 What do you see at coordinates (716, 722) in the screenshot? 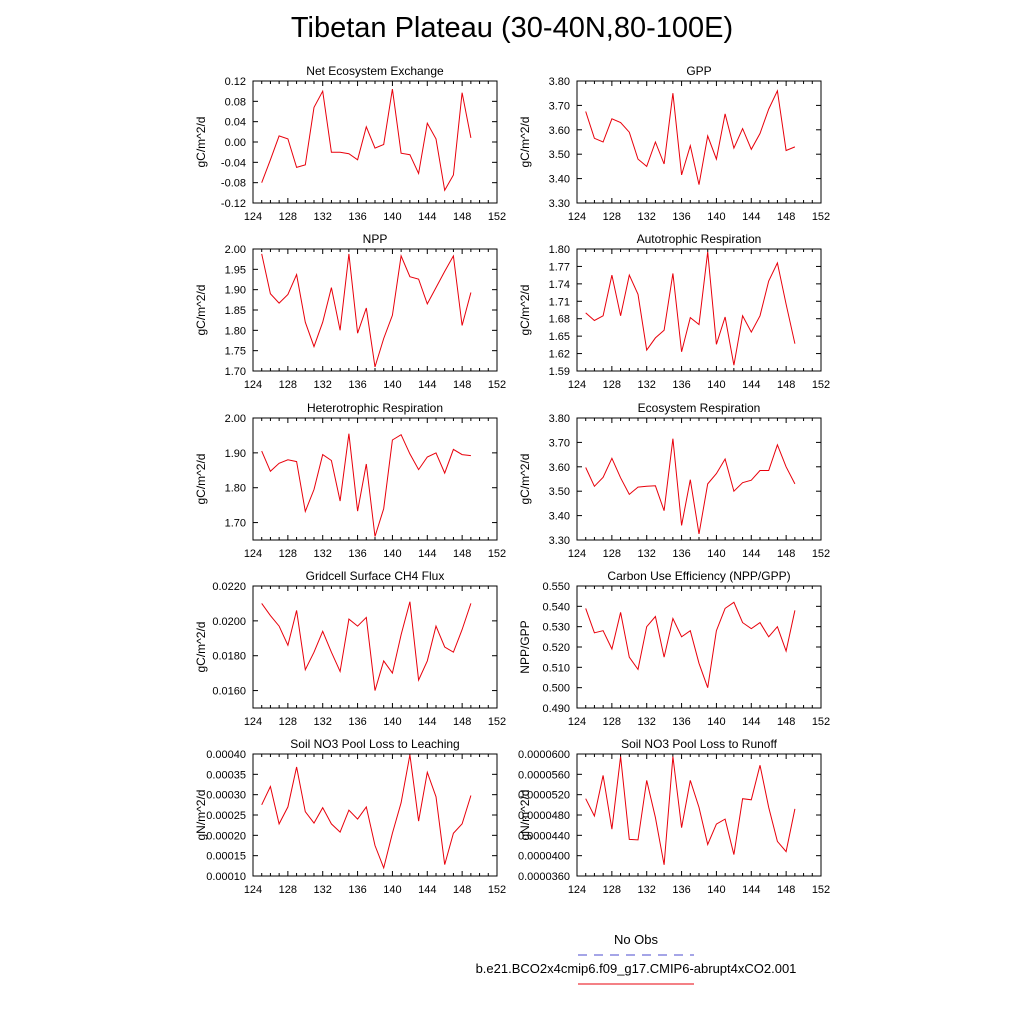
I see `panel-8-xtick-label: 140` at bounding box center [716, 722].